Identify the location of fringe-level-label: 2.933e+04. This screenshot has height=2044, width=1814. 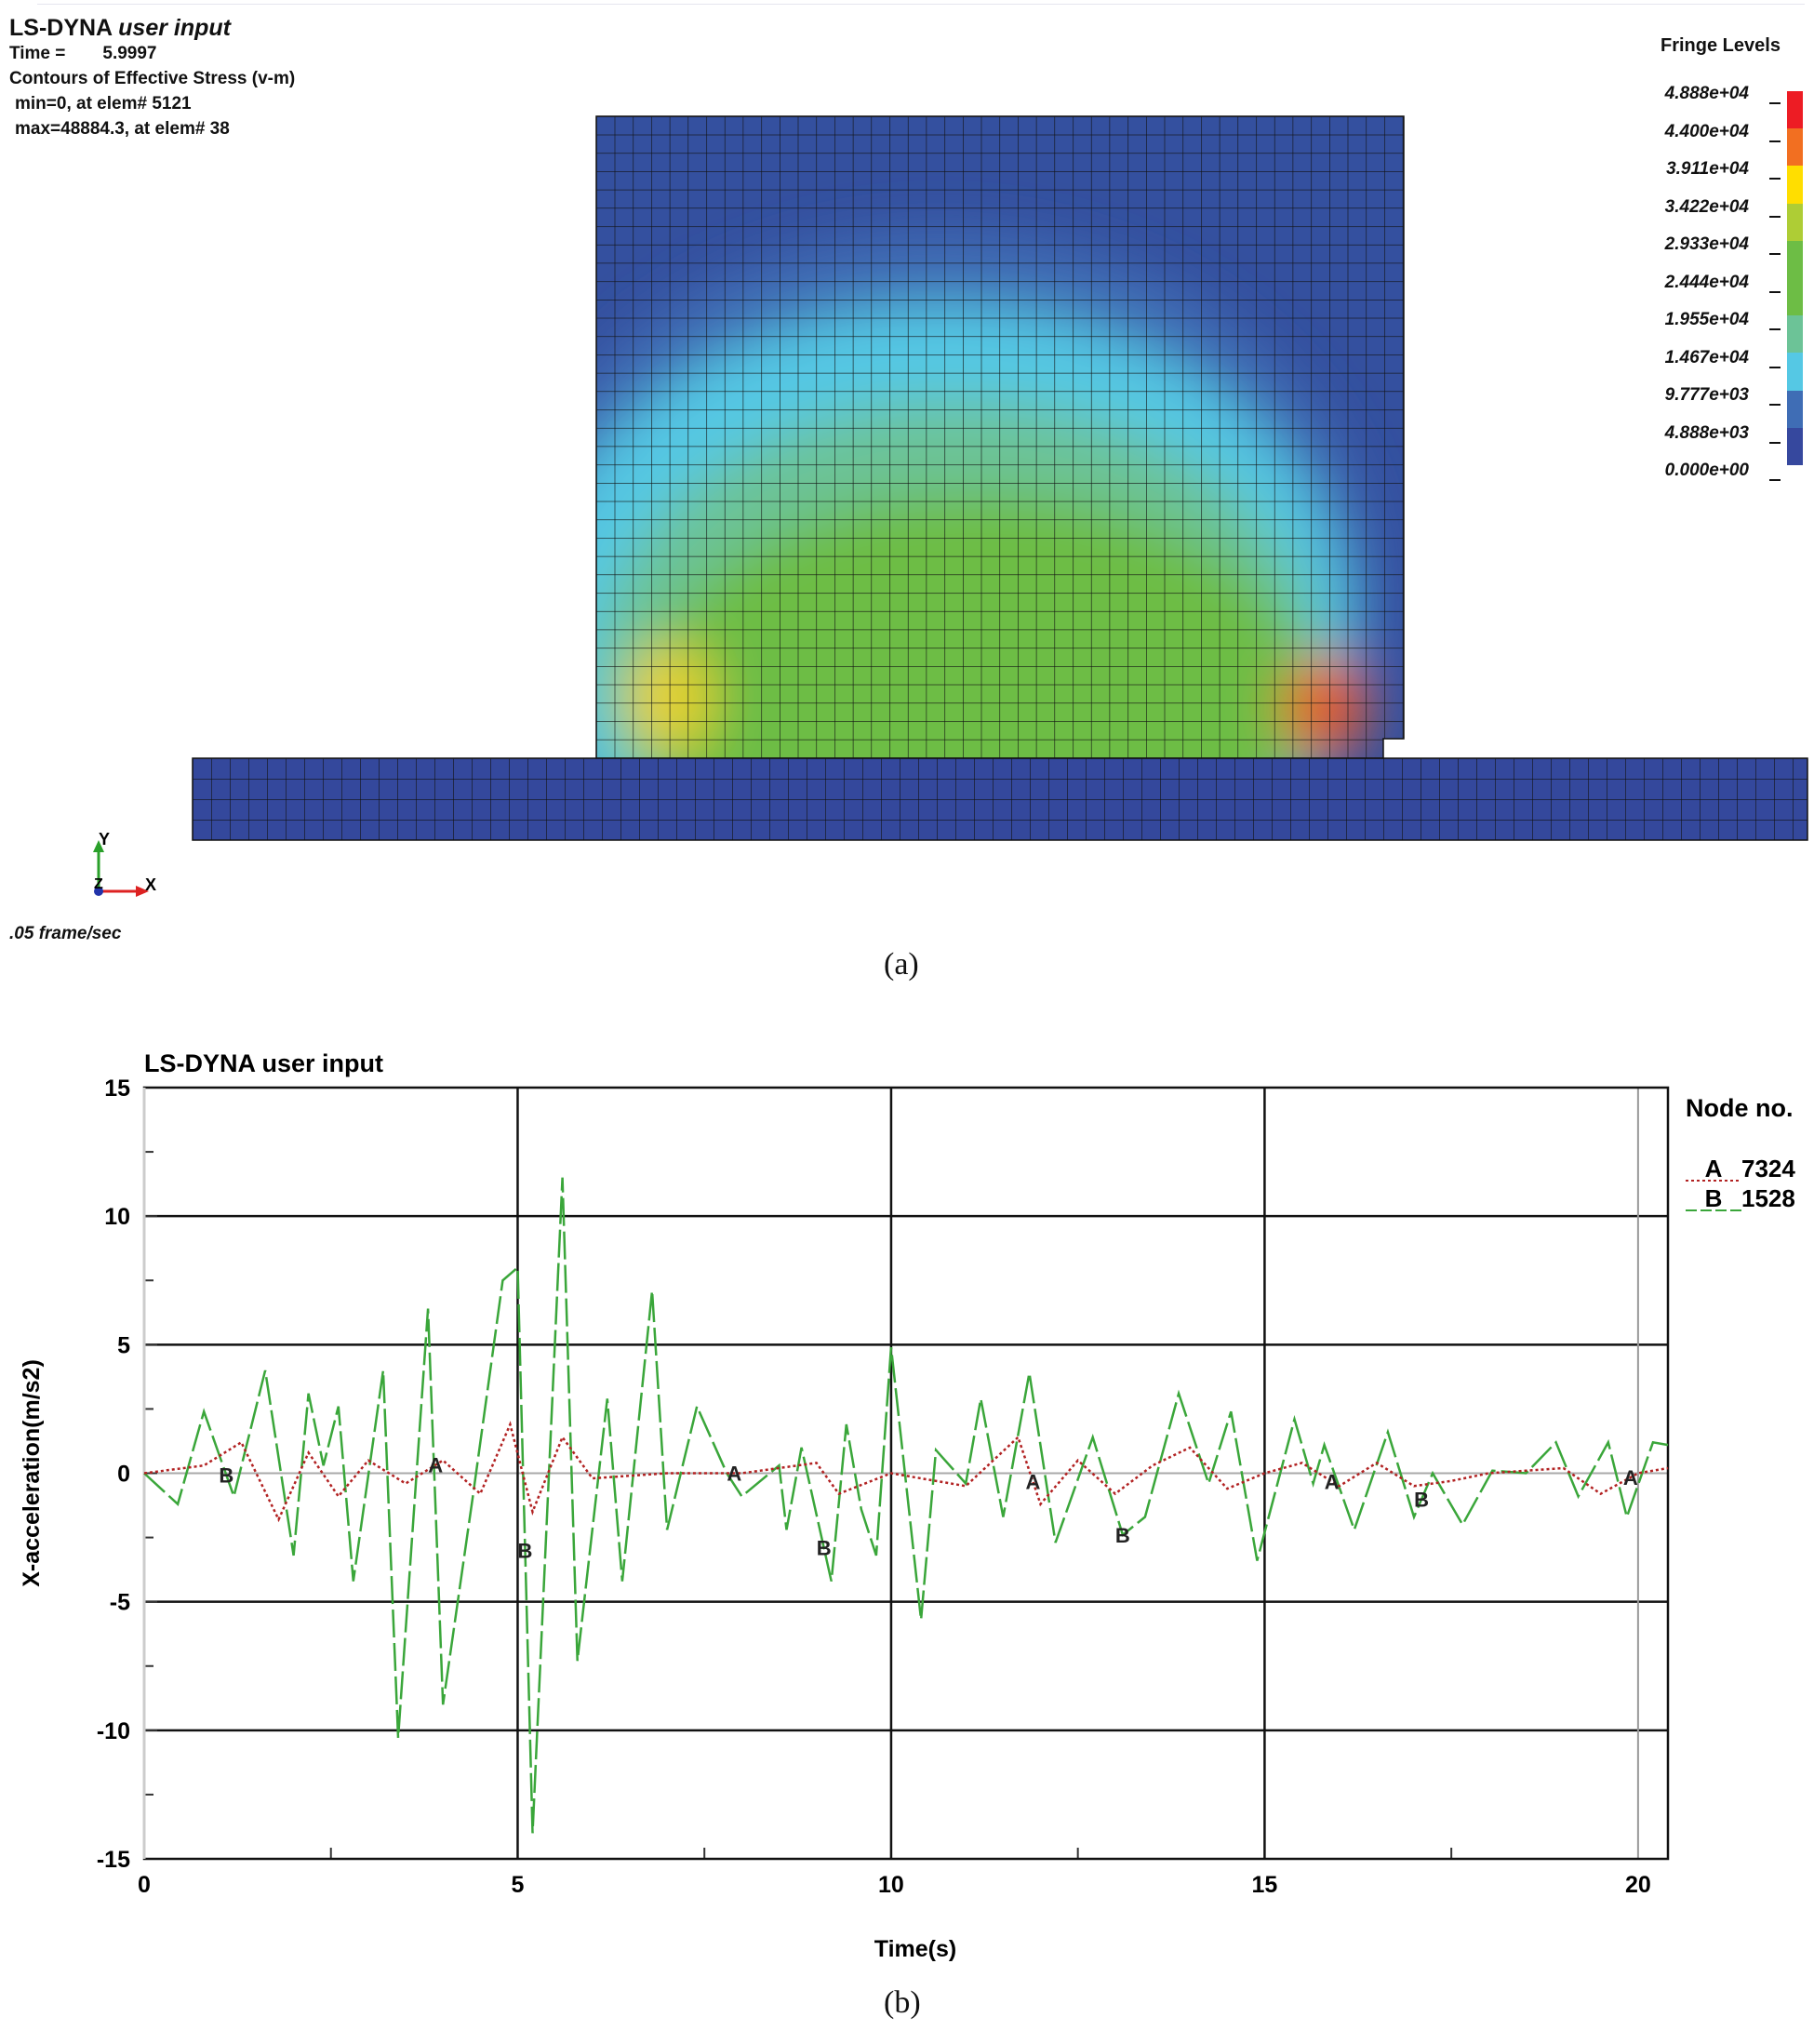
(1706, 244).